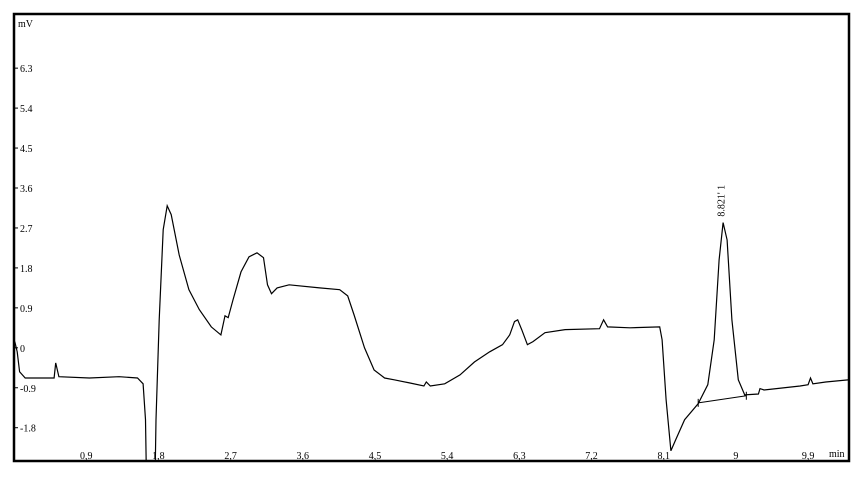  What do you see at coordinates (26, 269) in the screenshot?
I see `y-tick-label: 1.8` at bounding box center [26, 269].